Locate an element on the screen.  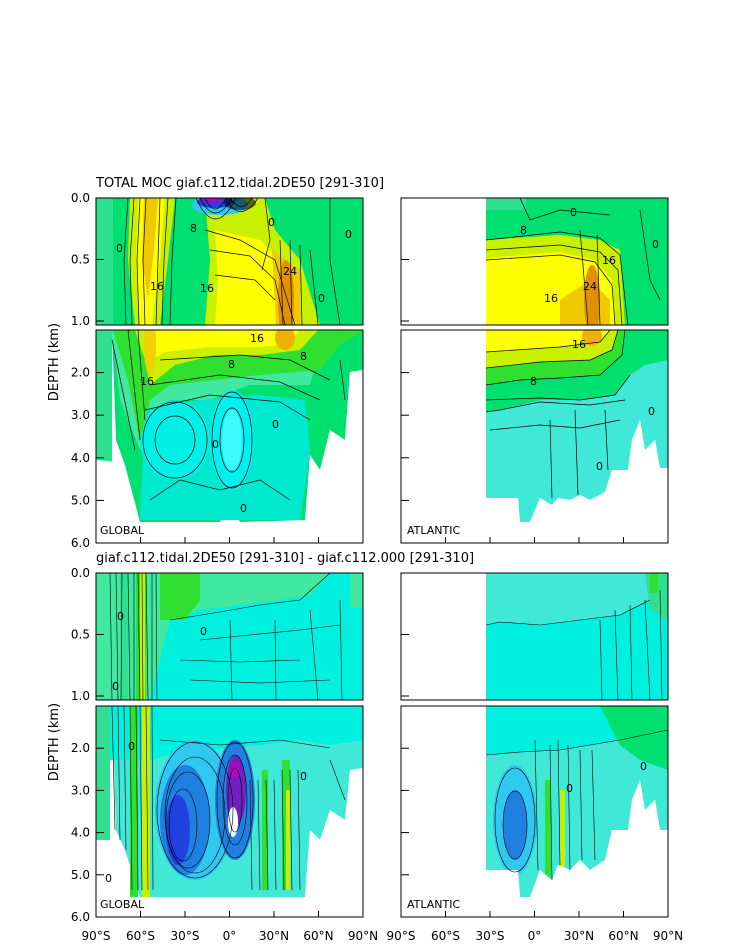
panel-atlantic-diff-lower: 0 0 ATLANTIC is located at coordinates (534, 811).